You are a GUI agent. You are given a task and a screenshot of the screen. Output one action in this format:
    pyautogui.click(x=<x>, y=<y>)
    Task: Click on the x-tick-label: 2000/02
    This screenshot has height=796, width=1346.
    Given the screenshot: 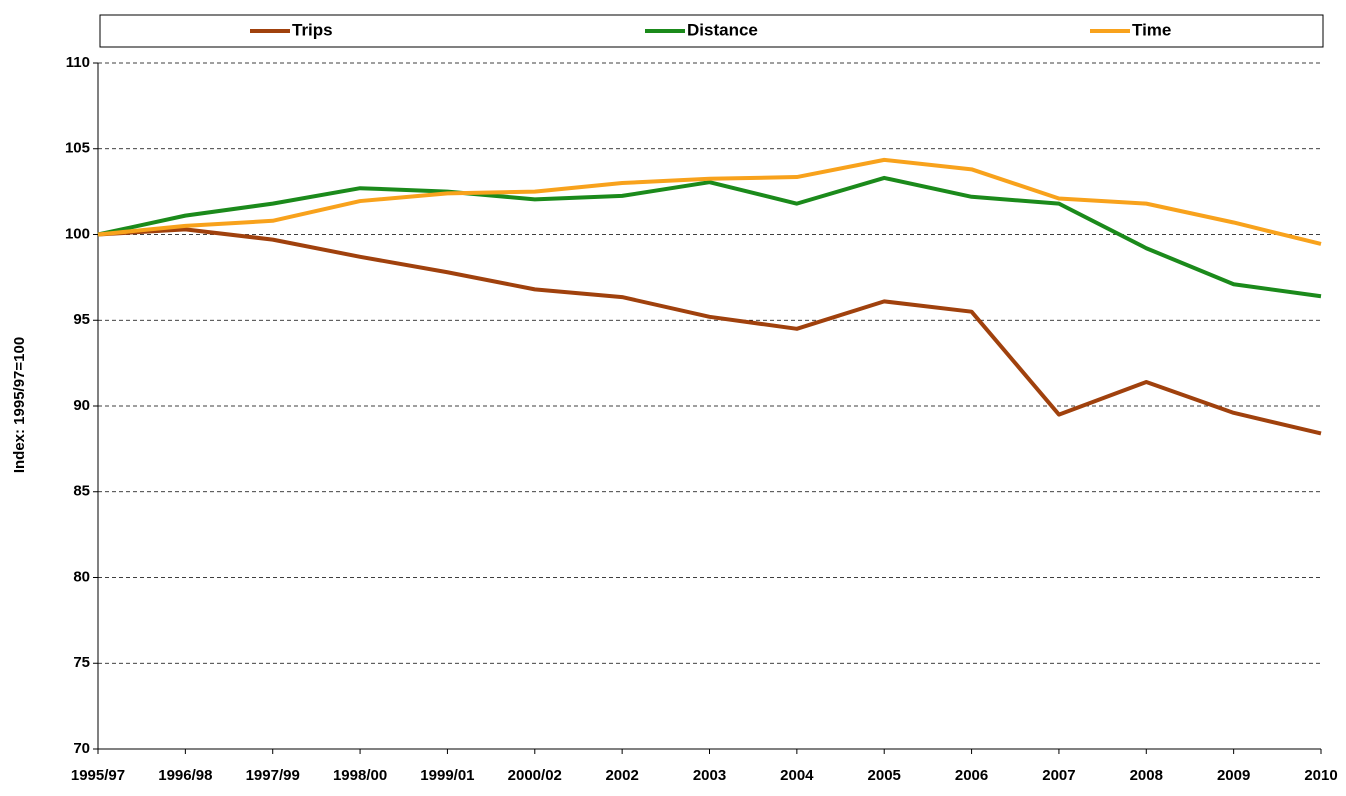 What is the action you would take?
    pyautogui.click(x=535, y=775)
    